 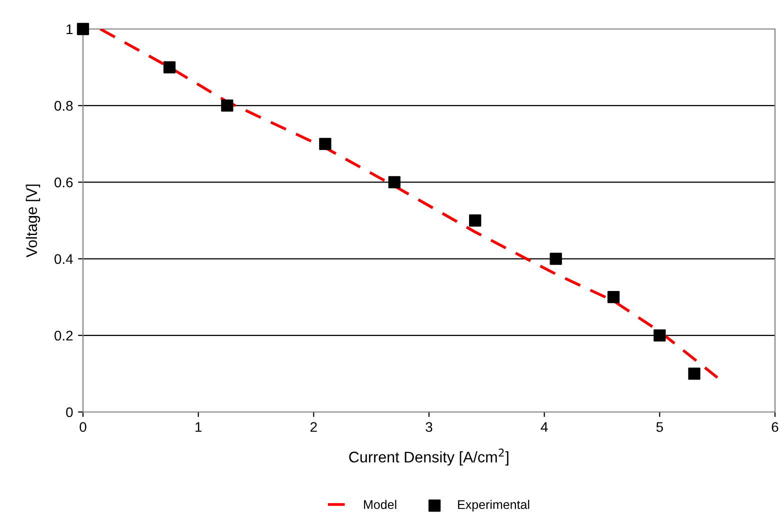 I want to click on x-tick-label: 3, so click(x=429, y=427).